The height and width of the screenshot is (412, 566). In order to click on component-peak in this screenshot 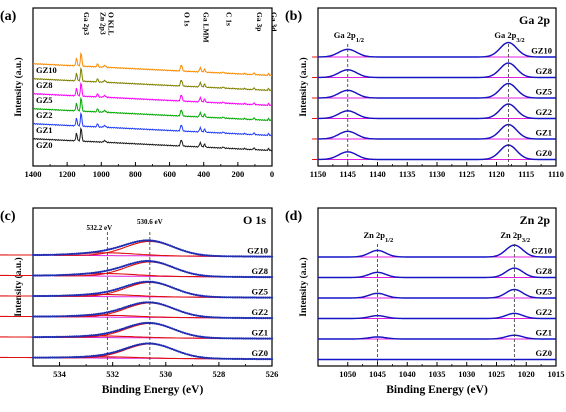, I will do `click(112, 358)`.